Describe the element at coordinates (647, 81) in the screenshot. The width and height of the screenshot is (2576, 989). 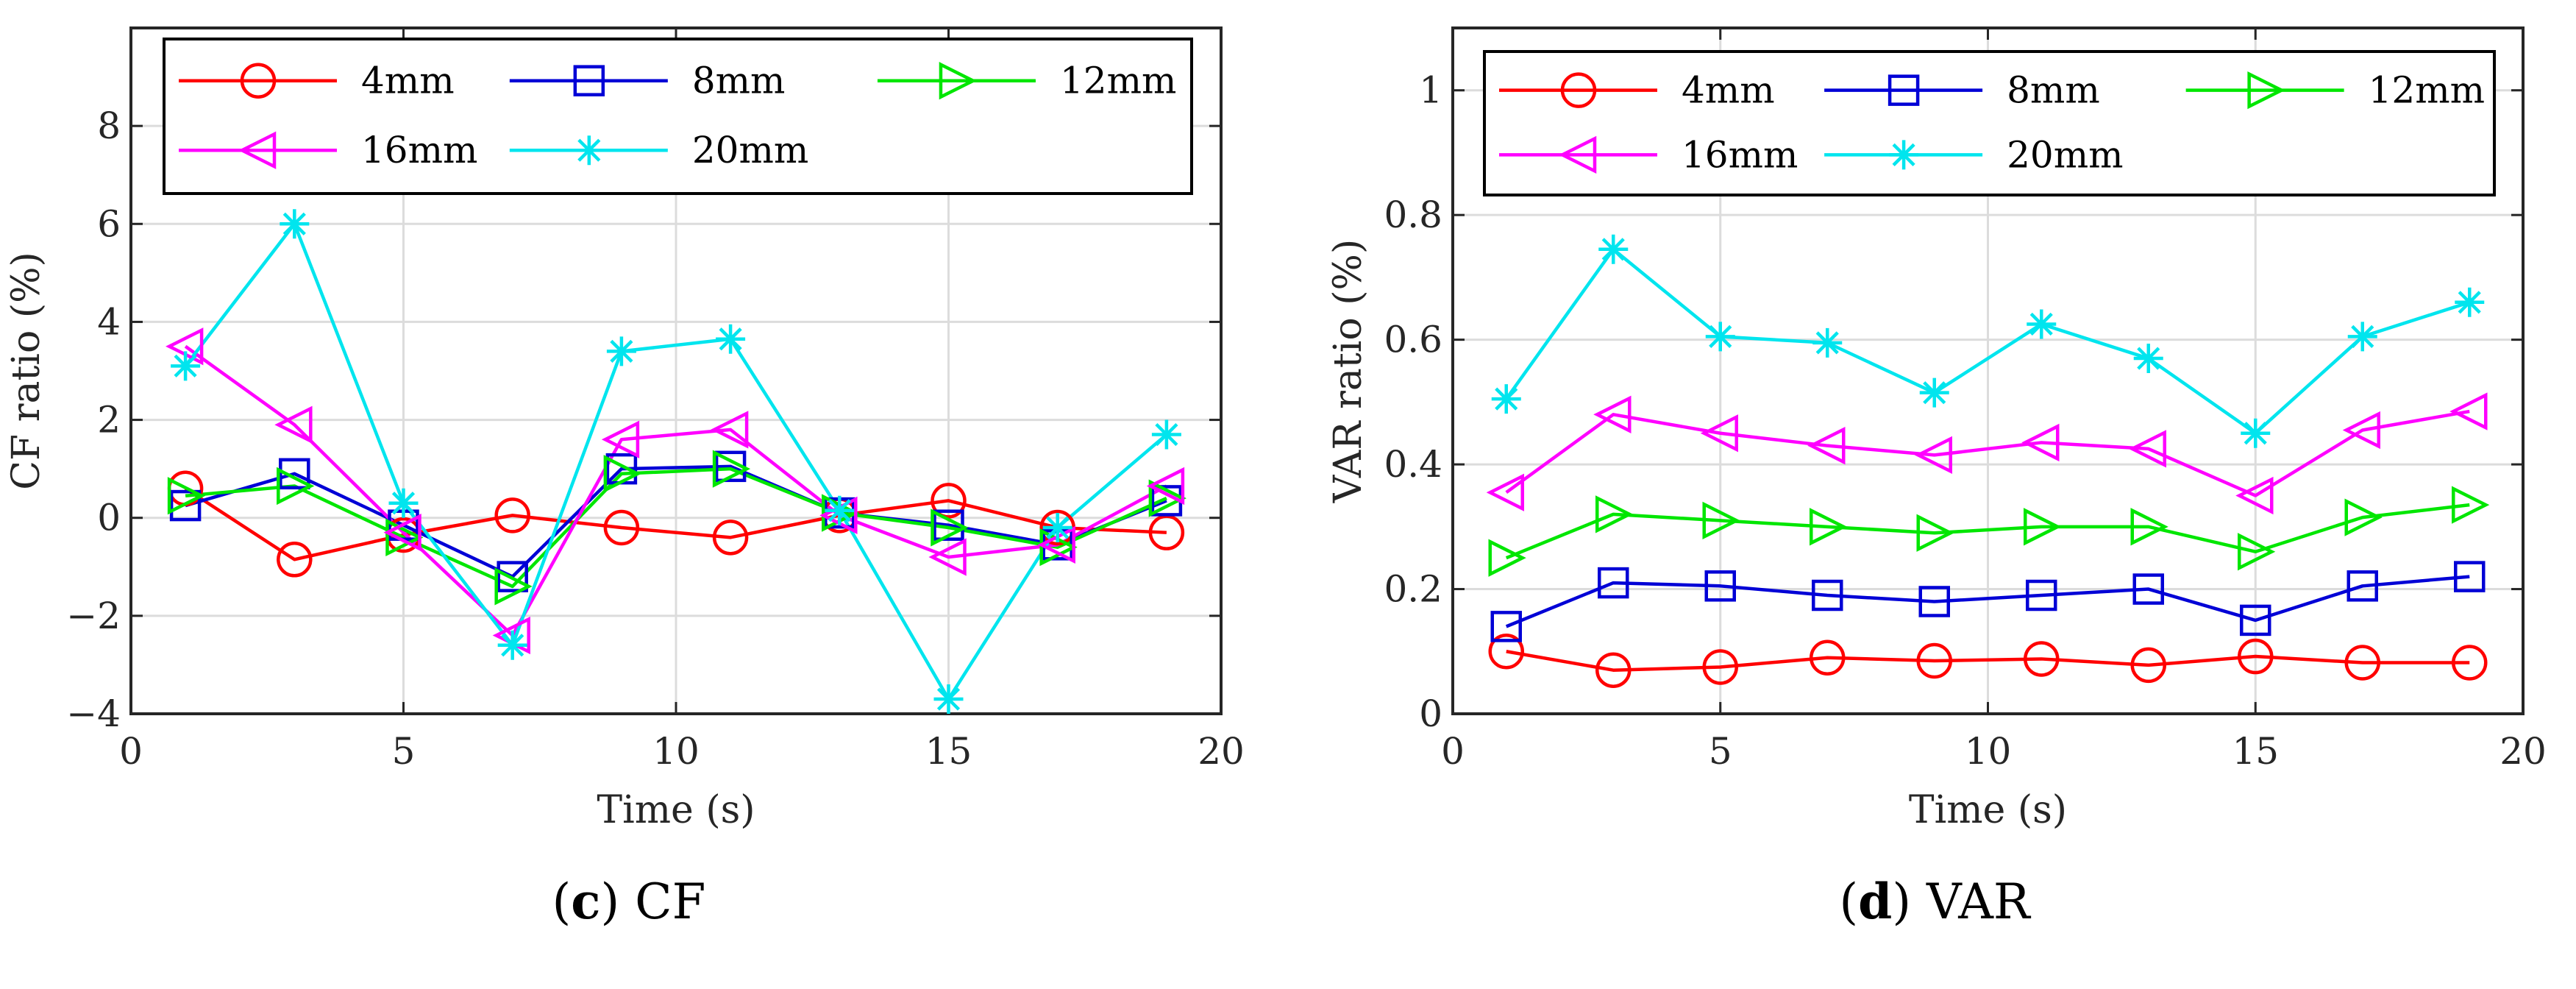
I see `legend-item-8mm: 8mm` at that location.